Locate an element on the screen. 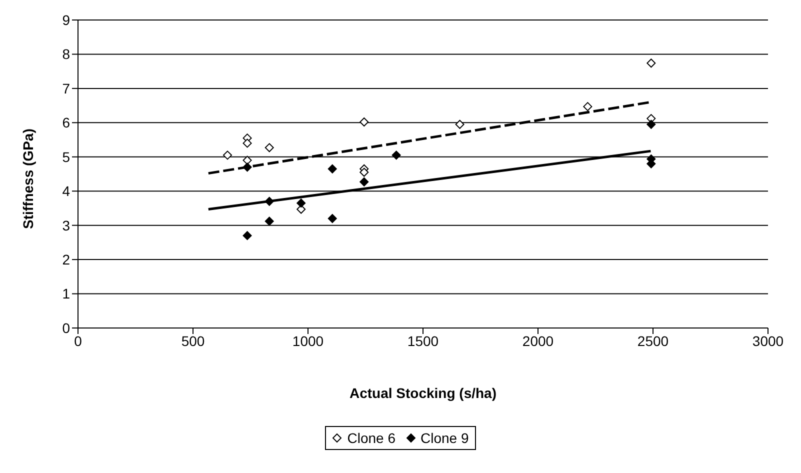 The image size is (801, 473). y-tick-label: 8 is located at coordinates (66, 54).